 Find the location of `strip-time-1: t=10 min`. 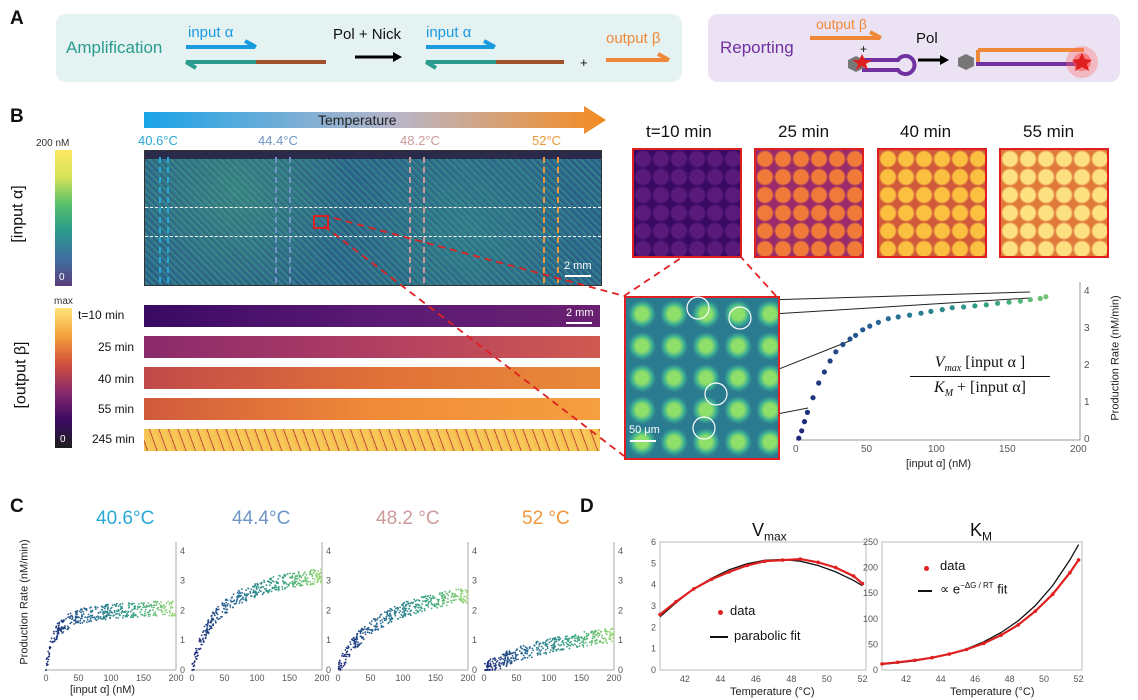

strip-time-1: t=10 min is located at coordinates (101, 315).